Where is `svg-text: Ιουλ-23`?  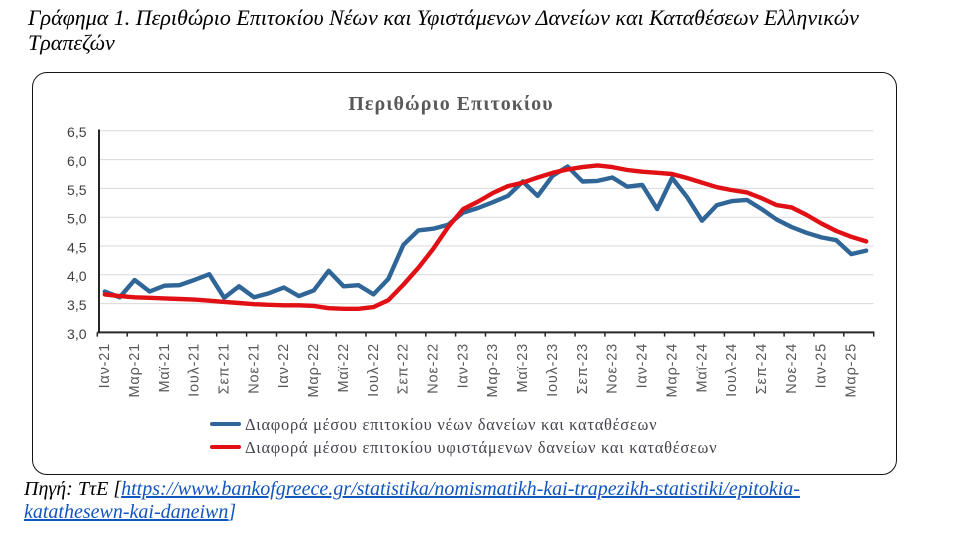
svg-text: Ιουλ-23 is located at coordinates (553, 370).